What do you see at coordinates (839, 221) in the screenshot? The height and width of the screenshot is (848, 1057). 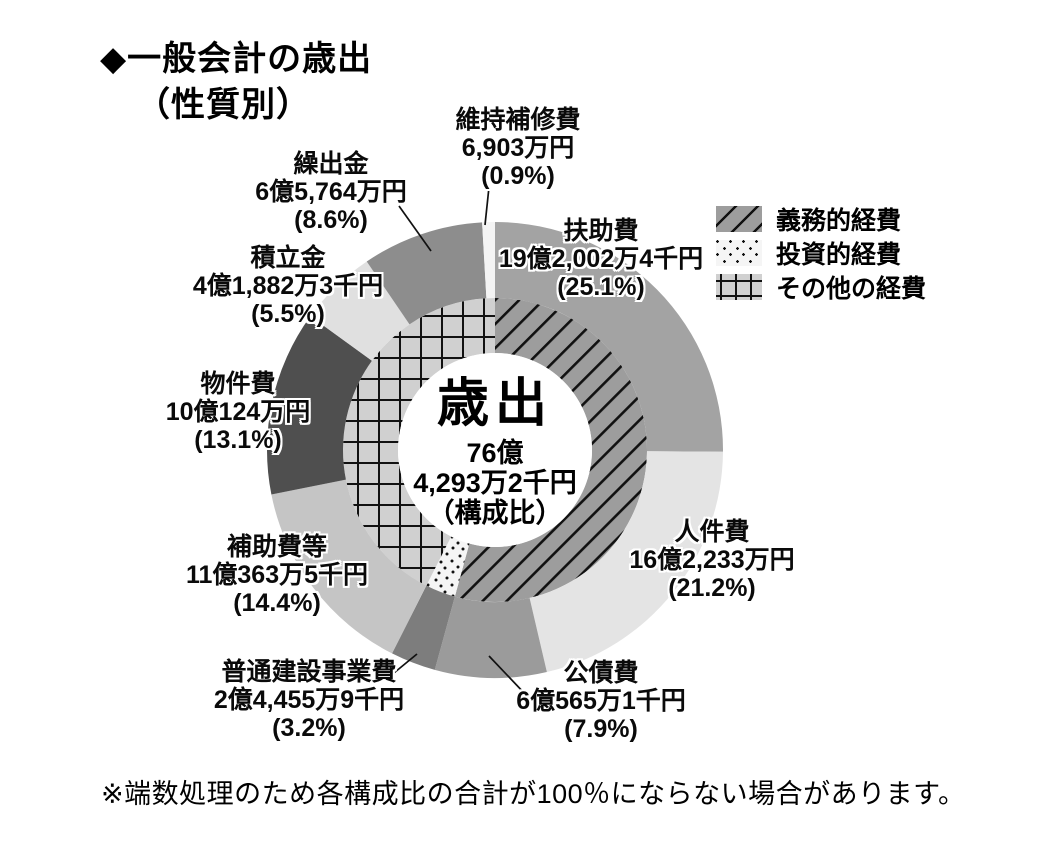 I see `legend-label: 義務的経費` at bounding box center [839, 221].